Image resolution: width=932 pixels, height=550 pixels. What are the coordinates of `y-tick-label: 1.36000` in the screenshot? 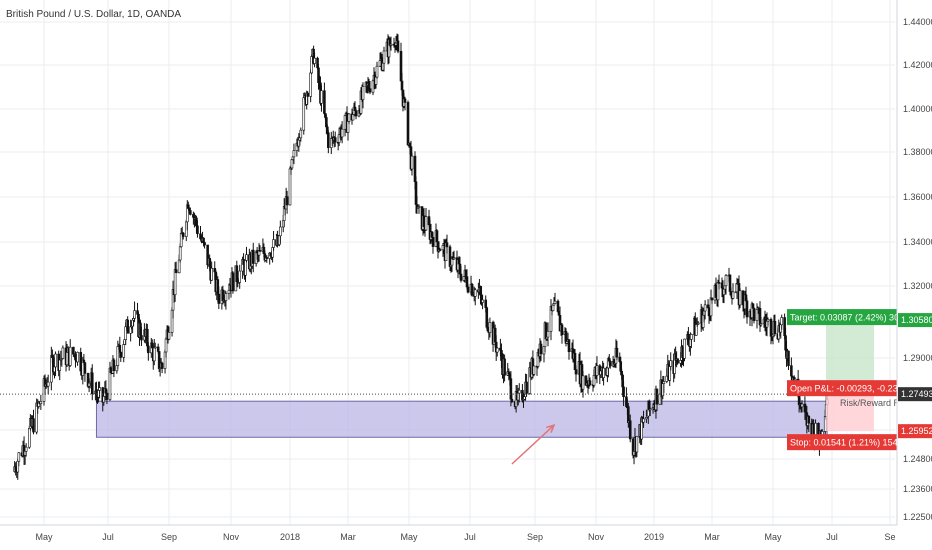 It's located at (917, 197).